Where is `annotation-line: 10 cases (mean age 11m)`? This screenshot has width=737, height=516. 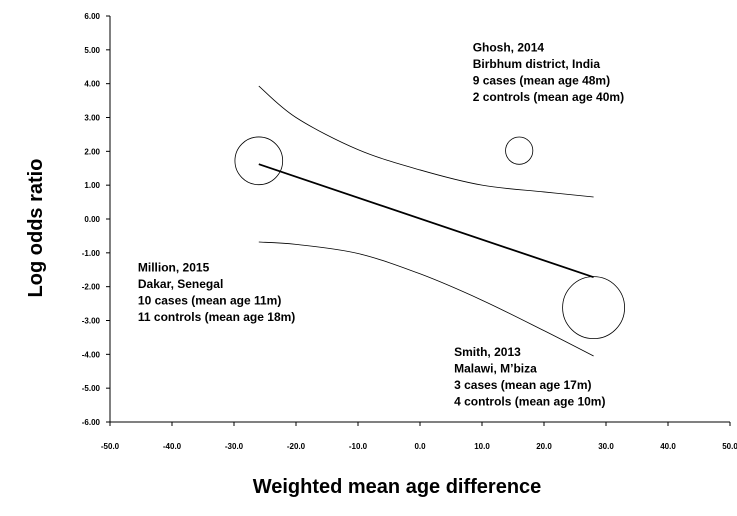
annotation-line: 10 cases (mean age 11m) is located at coordinates (209, 300).